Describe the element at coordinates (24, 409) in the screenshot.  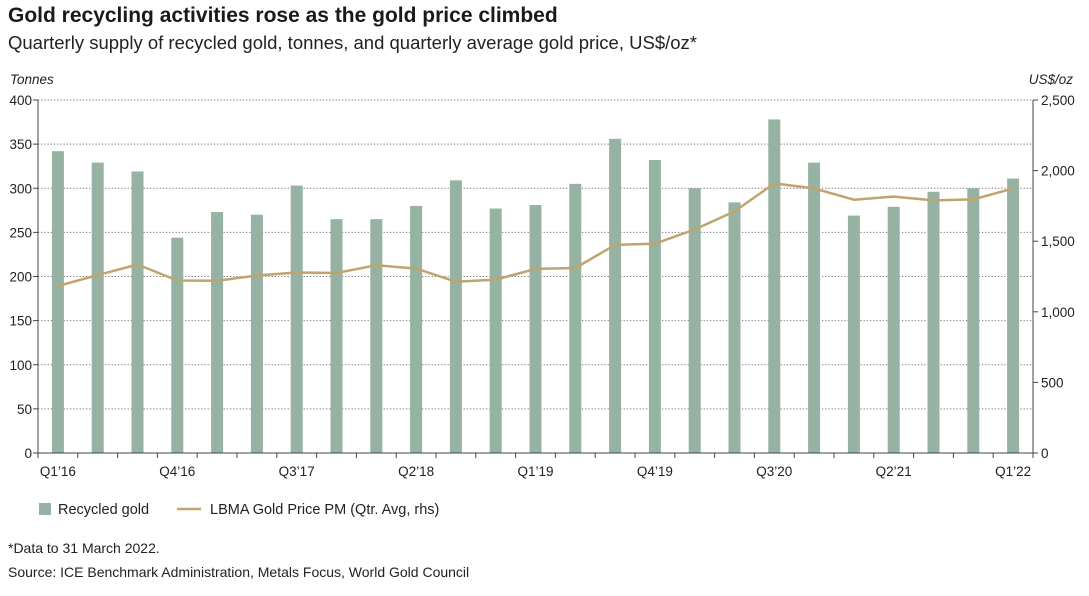
I see `left-tick-label: 50` at that location.